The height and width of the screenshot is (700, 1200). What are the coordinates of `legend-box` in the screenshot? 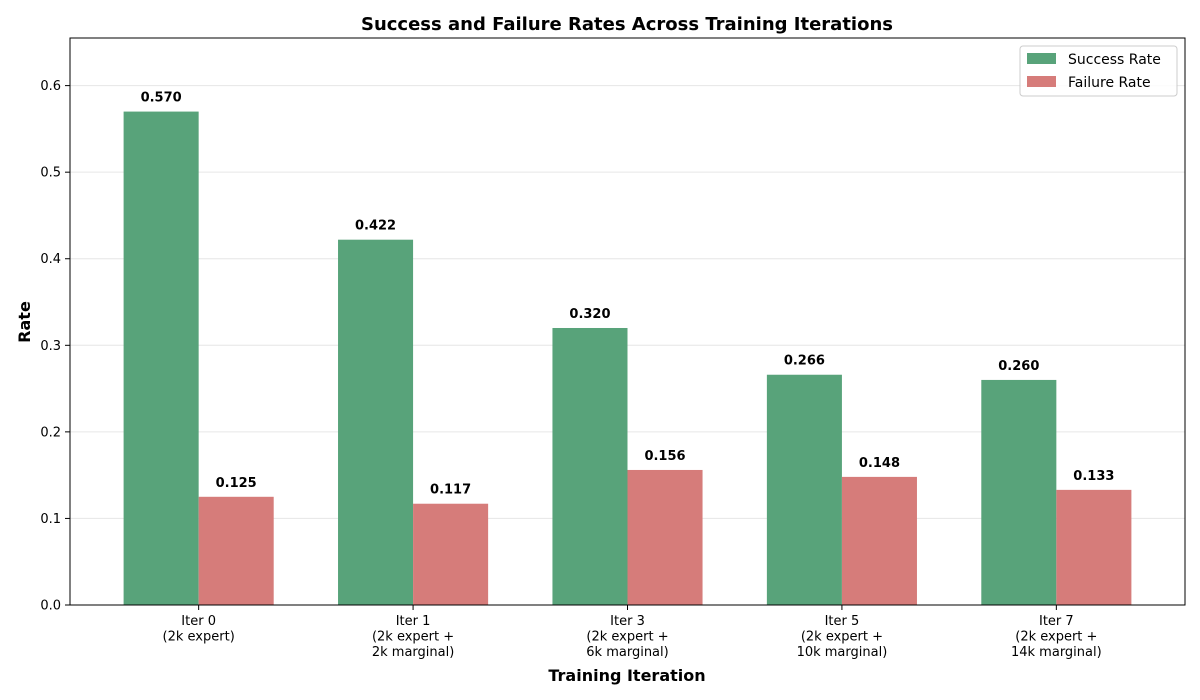 It's located at (1098, 71).